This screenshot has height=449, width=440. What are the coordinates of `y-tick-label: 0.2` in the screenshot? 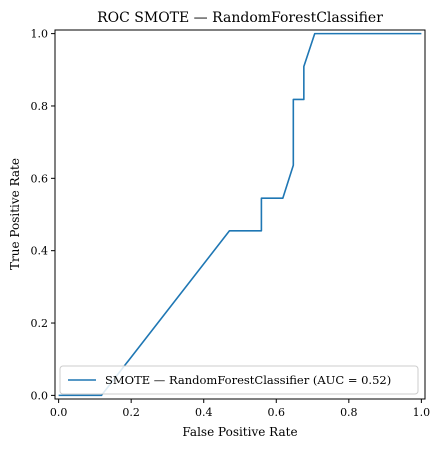 It's located at (40, 323).